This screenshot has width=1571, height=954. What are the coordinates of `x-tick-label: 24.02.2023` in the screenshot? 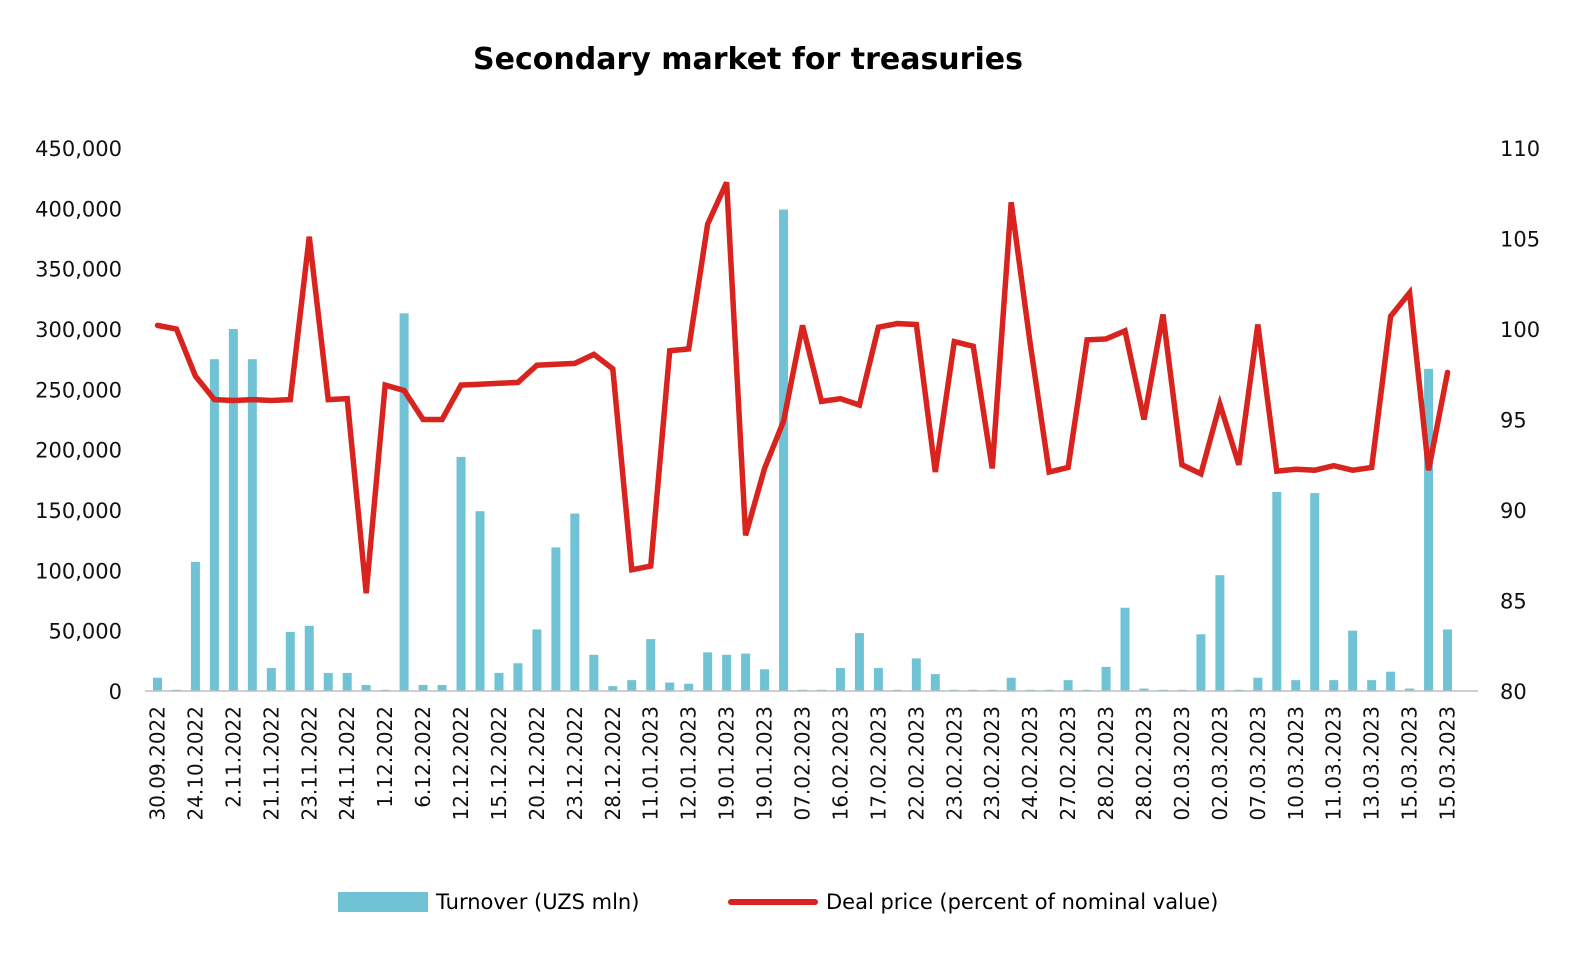 It's located at (1030, 763).